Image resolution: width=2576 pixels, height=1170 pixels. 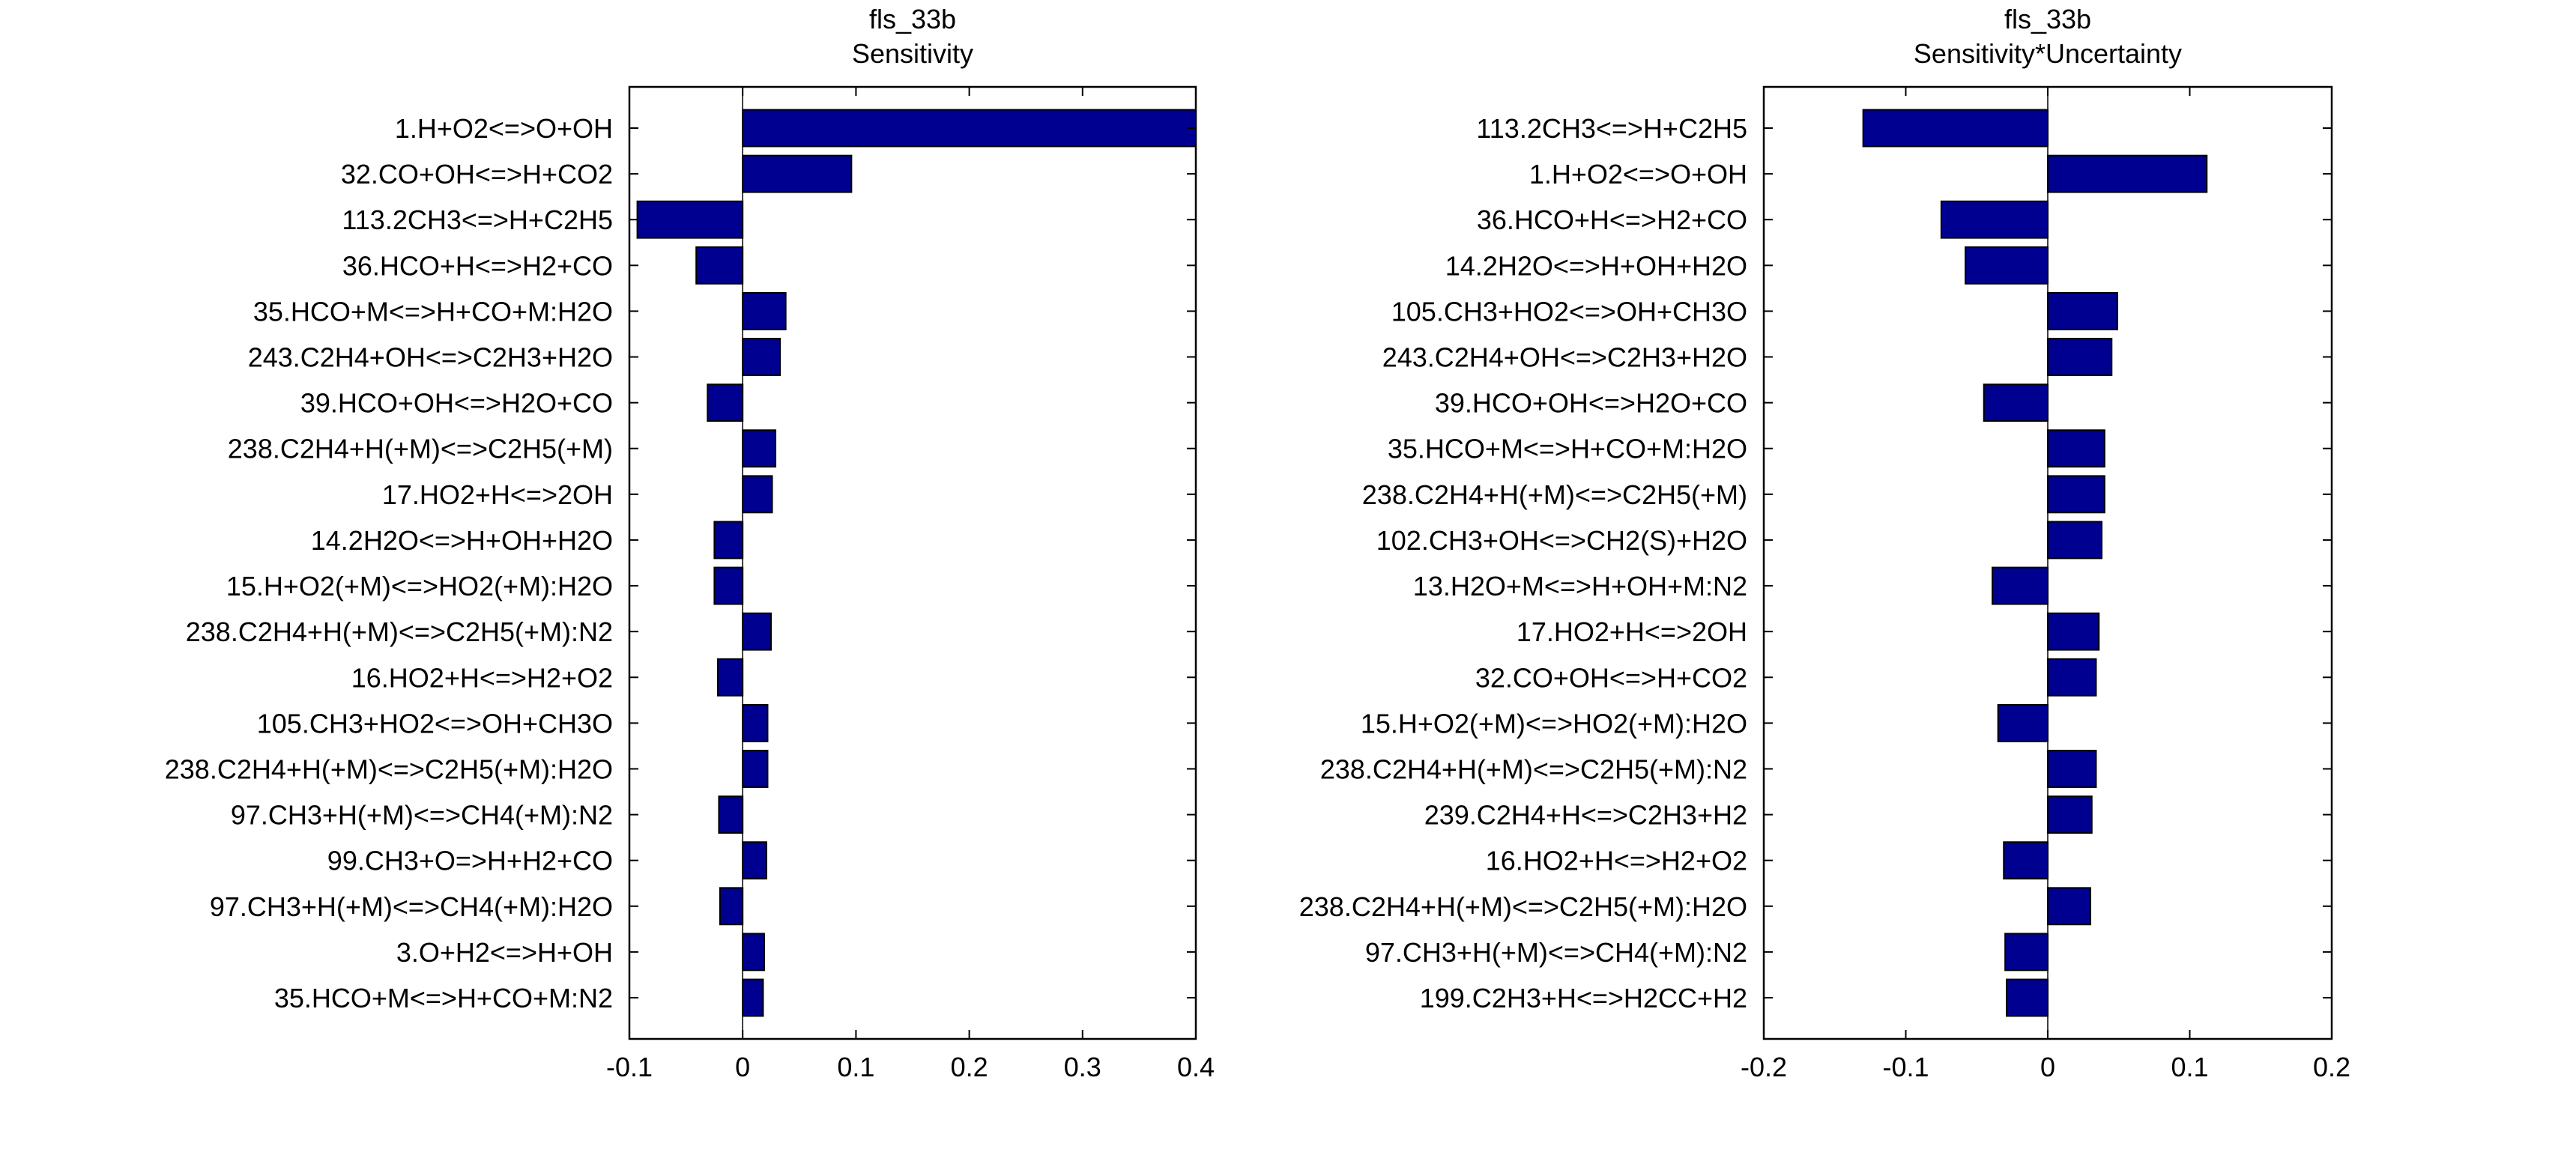 What do you see at coordinates (1583, 998) in the screenshot?
I see `category-label: 199.C2H3+H<=>H2CC+H2` at bounding box center [1583, 998].